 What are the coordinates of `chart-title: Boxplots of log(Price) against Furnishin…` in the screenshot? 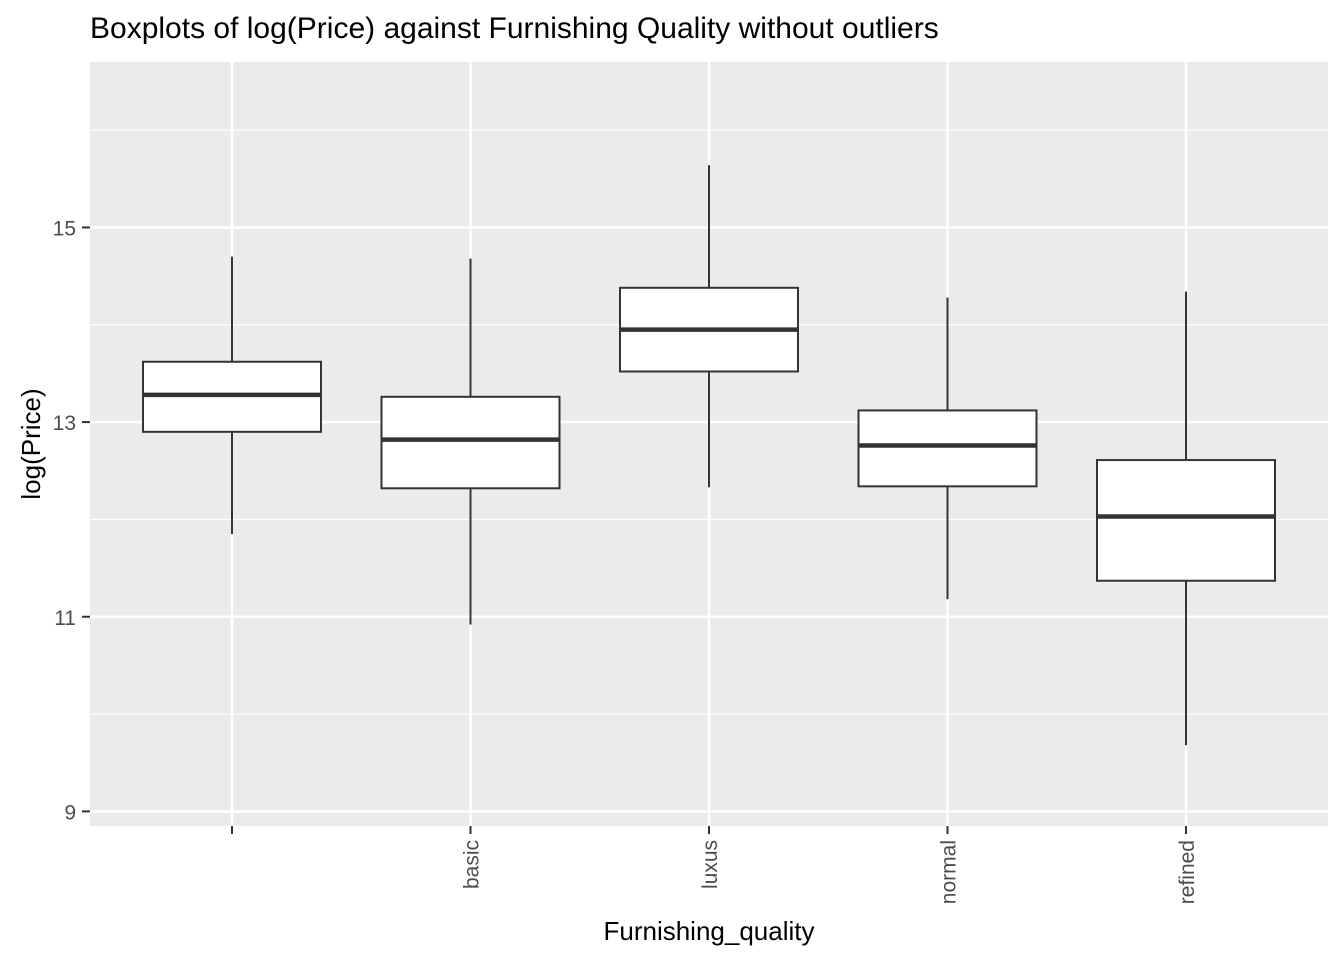 It's located at (514, 28).